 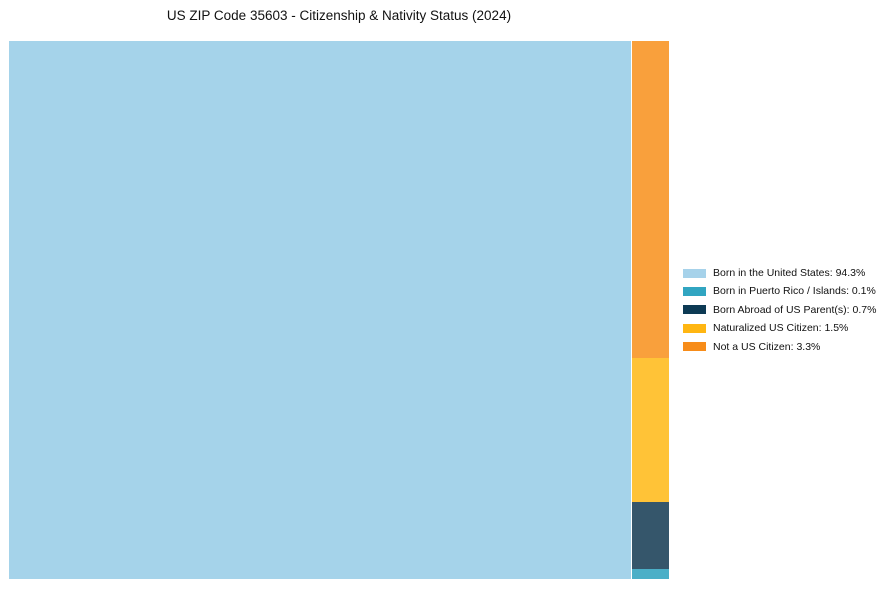 I want to click on legend-item: Naturalized US Citizen: 1.5%, so click(x=779, y=328).